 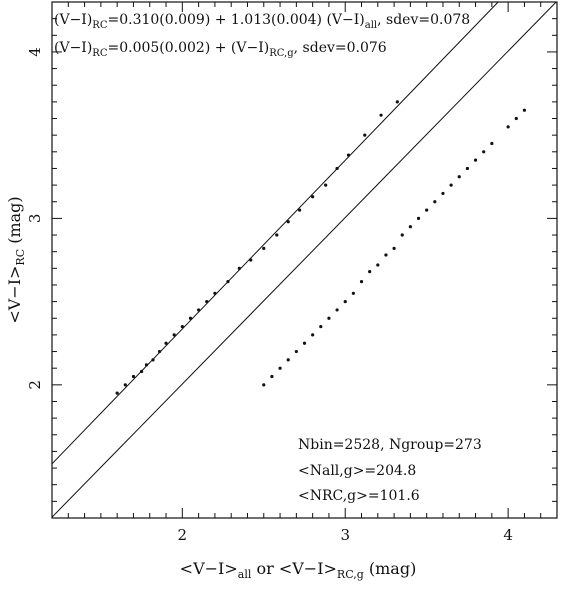 What do you see at coordinates (100, 25) in the screenshot?
I see `equation-1-subscript-1: RC` at bounding box center [100, 25].